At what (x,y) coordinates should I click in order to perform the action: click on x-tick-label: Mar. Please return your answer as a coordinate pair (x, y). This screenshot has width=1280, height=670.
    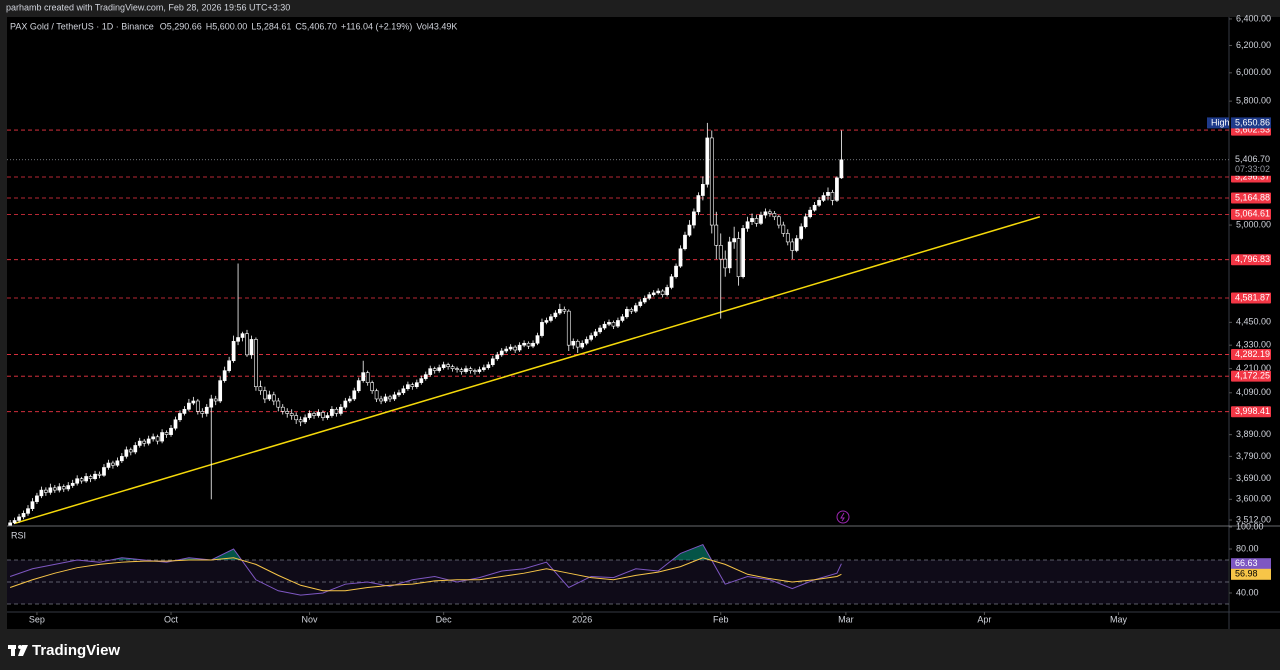
    Looking at the image, I should click on (846, 619).